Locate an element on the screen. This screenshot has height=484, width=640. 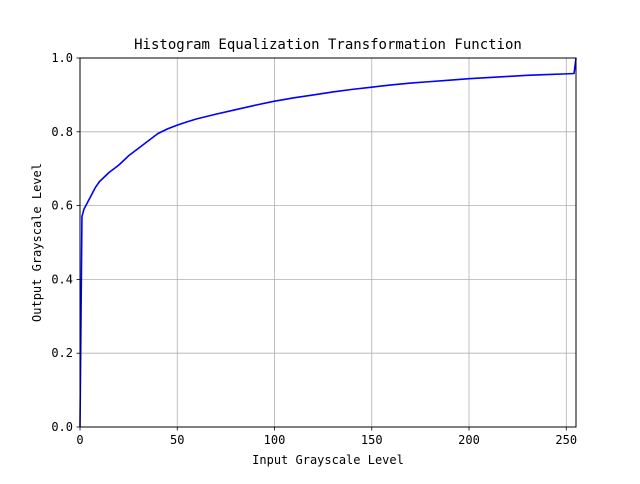
x-tick-label: 150 is located at coordinates (372, 440).